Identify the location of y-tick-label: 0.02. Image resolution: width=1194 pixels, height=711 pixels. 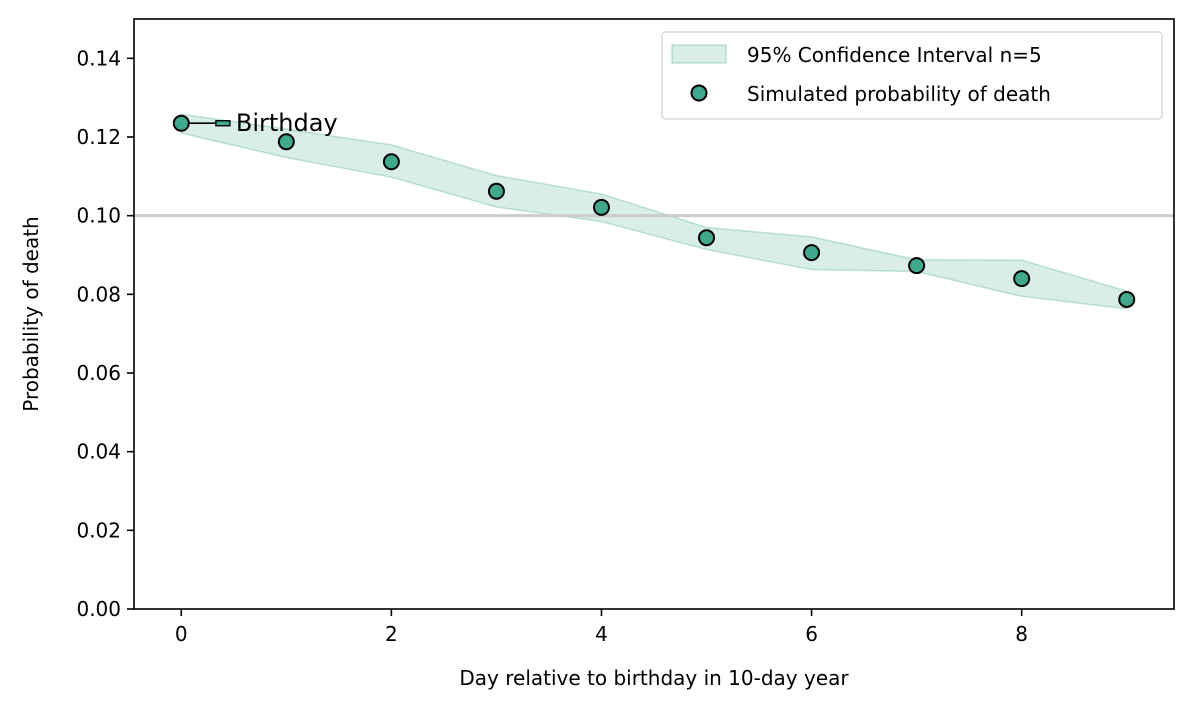
(98, 530).